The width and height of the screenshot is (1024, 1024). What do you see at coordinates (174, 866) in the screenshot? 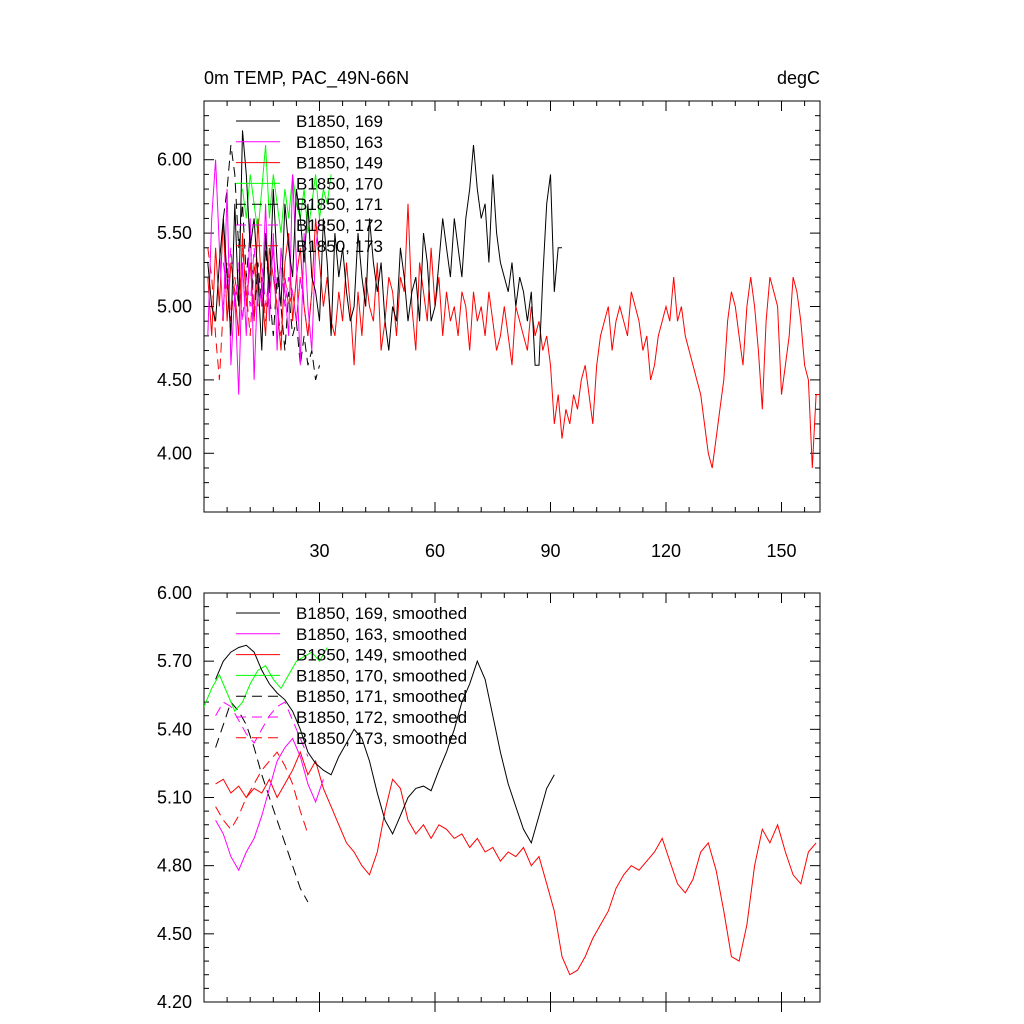
I see `bottom-ytick-label: 4.80` at bounding box center [174, 866].